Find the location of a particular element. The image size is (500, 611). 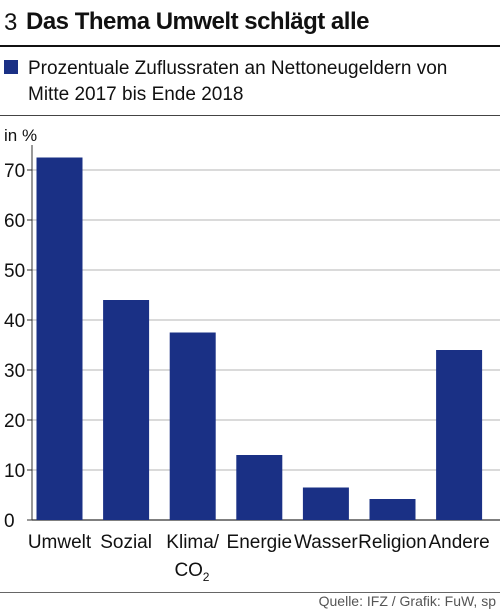

x-tick-label: Sozial is located at coordinates (126, 542).